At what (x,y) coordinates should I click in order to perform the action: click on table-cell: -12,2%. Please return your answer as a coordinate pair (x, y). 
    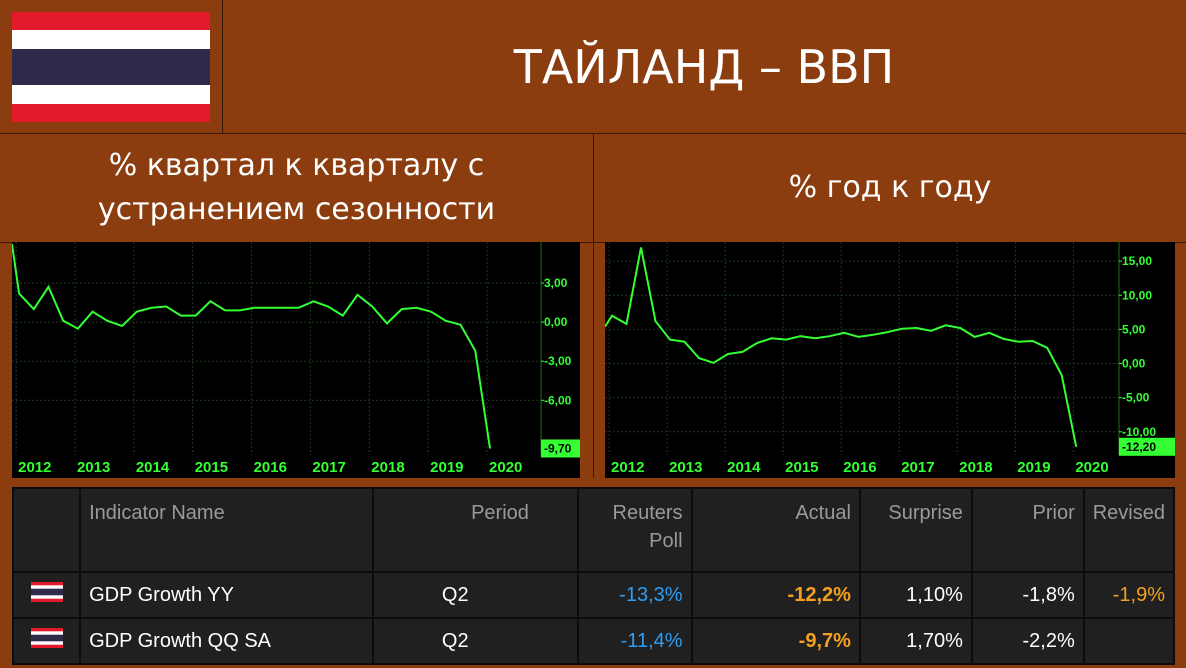
    Looking at the image, I should click on (775, 595).